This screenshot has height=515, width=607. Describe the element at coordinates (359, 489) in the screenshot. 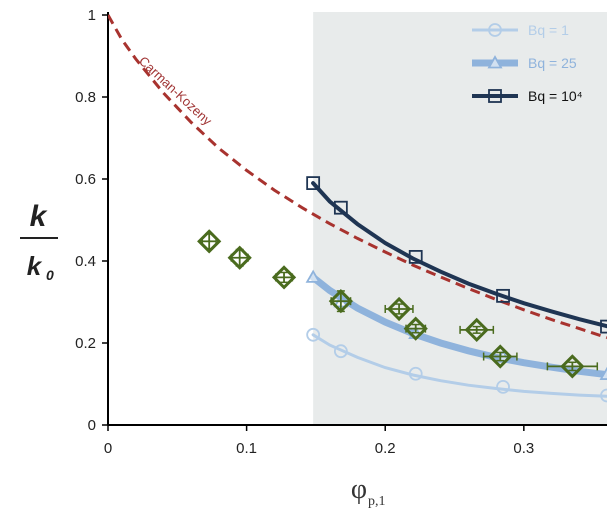

I see `x-label-symbol: φ` at that location.